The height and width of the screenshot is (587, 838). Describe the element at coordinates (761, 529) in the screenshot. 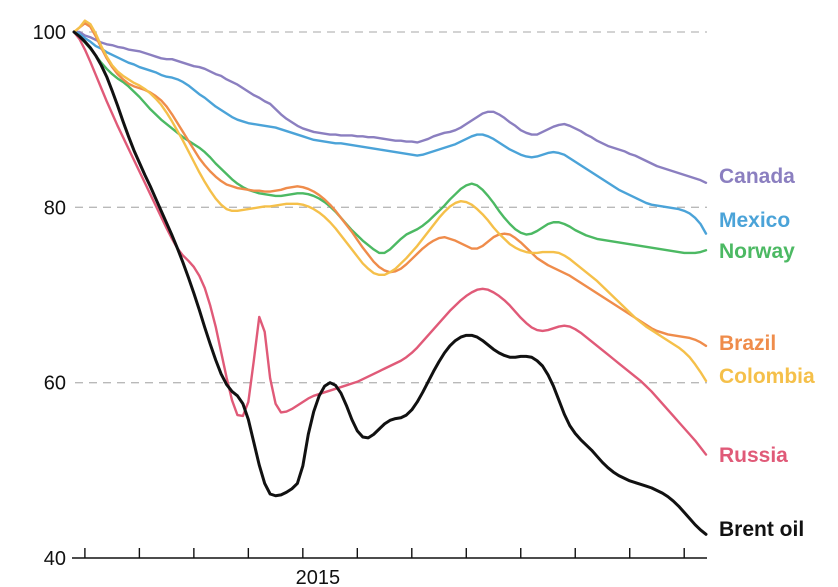

I see `series-label-brent-oil: Brent oil` at that location.